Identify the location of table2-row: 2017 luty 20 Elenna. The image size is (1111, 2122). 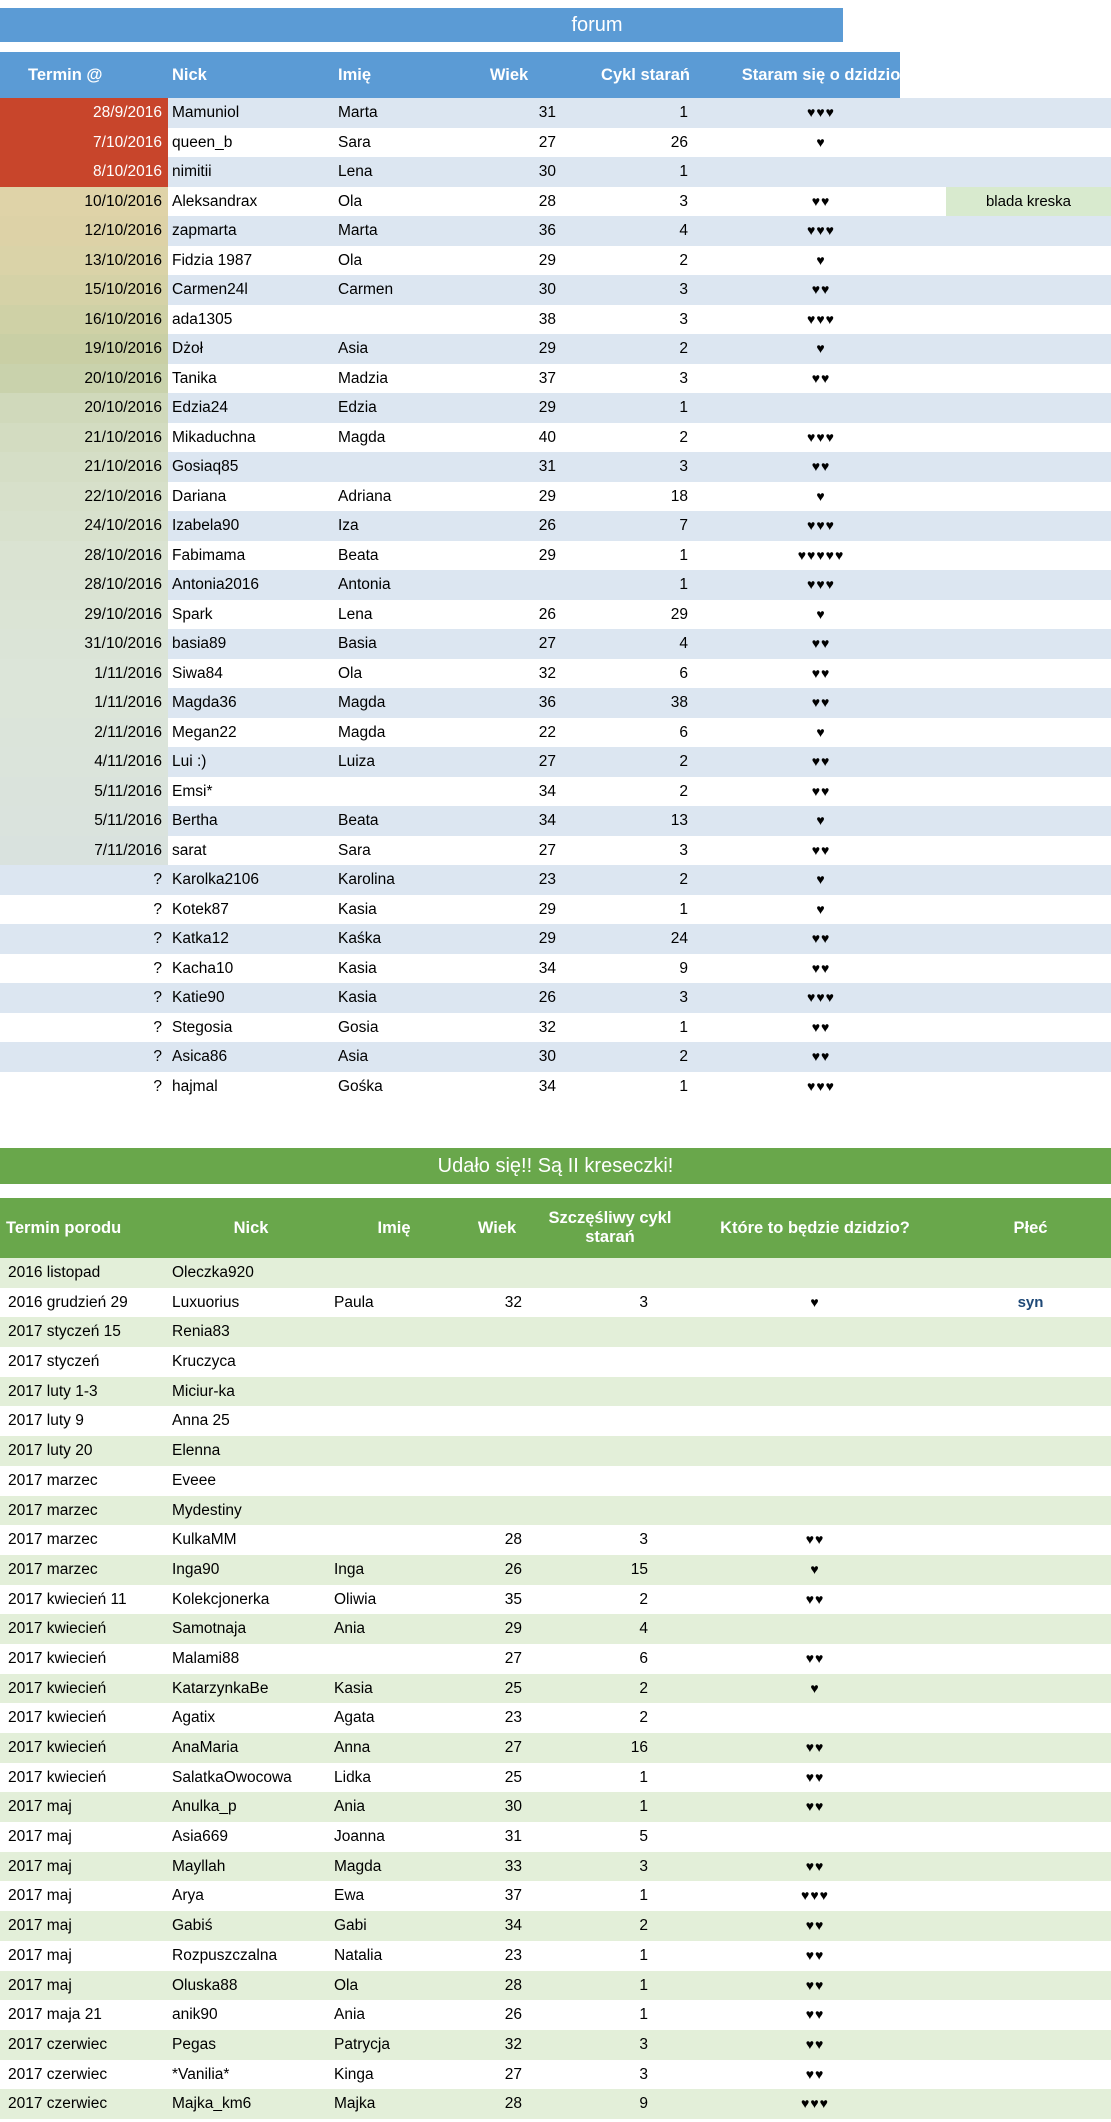
(555, 1451).